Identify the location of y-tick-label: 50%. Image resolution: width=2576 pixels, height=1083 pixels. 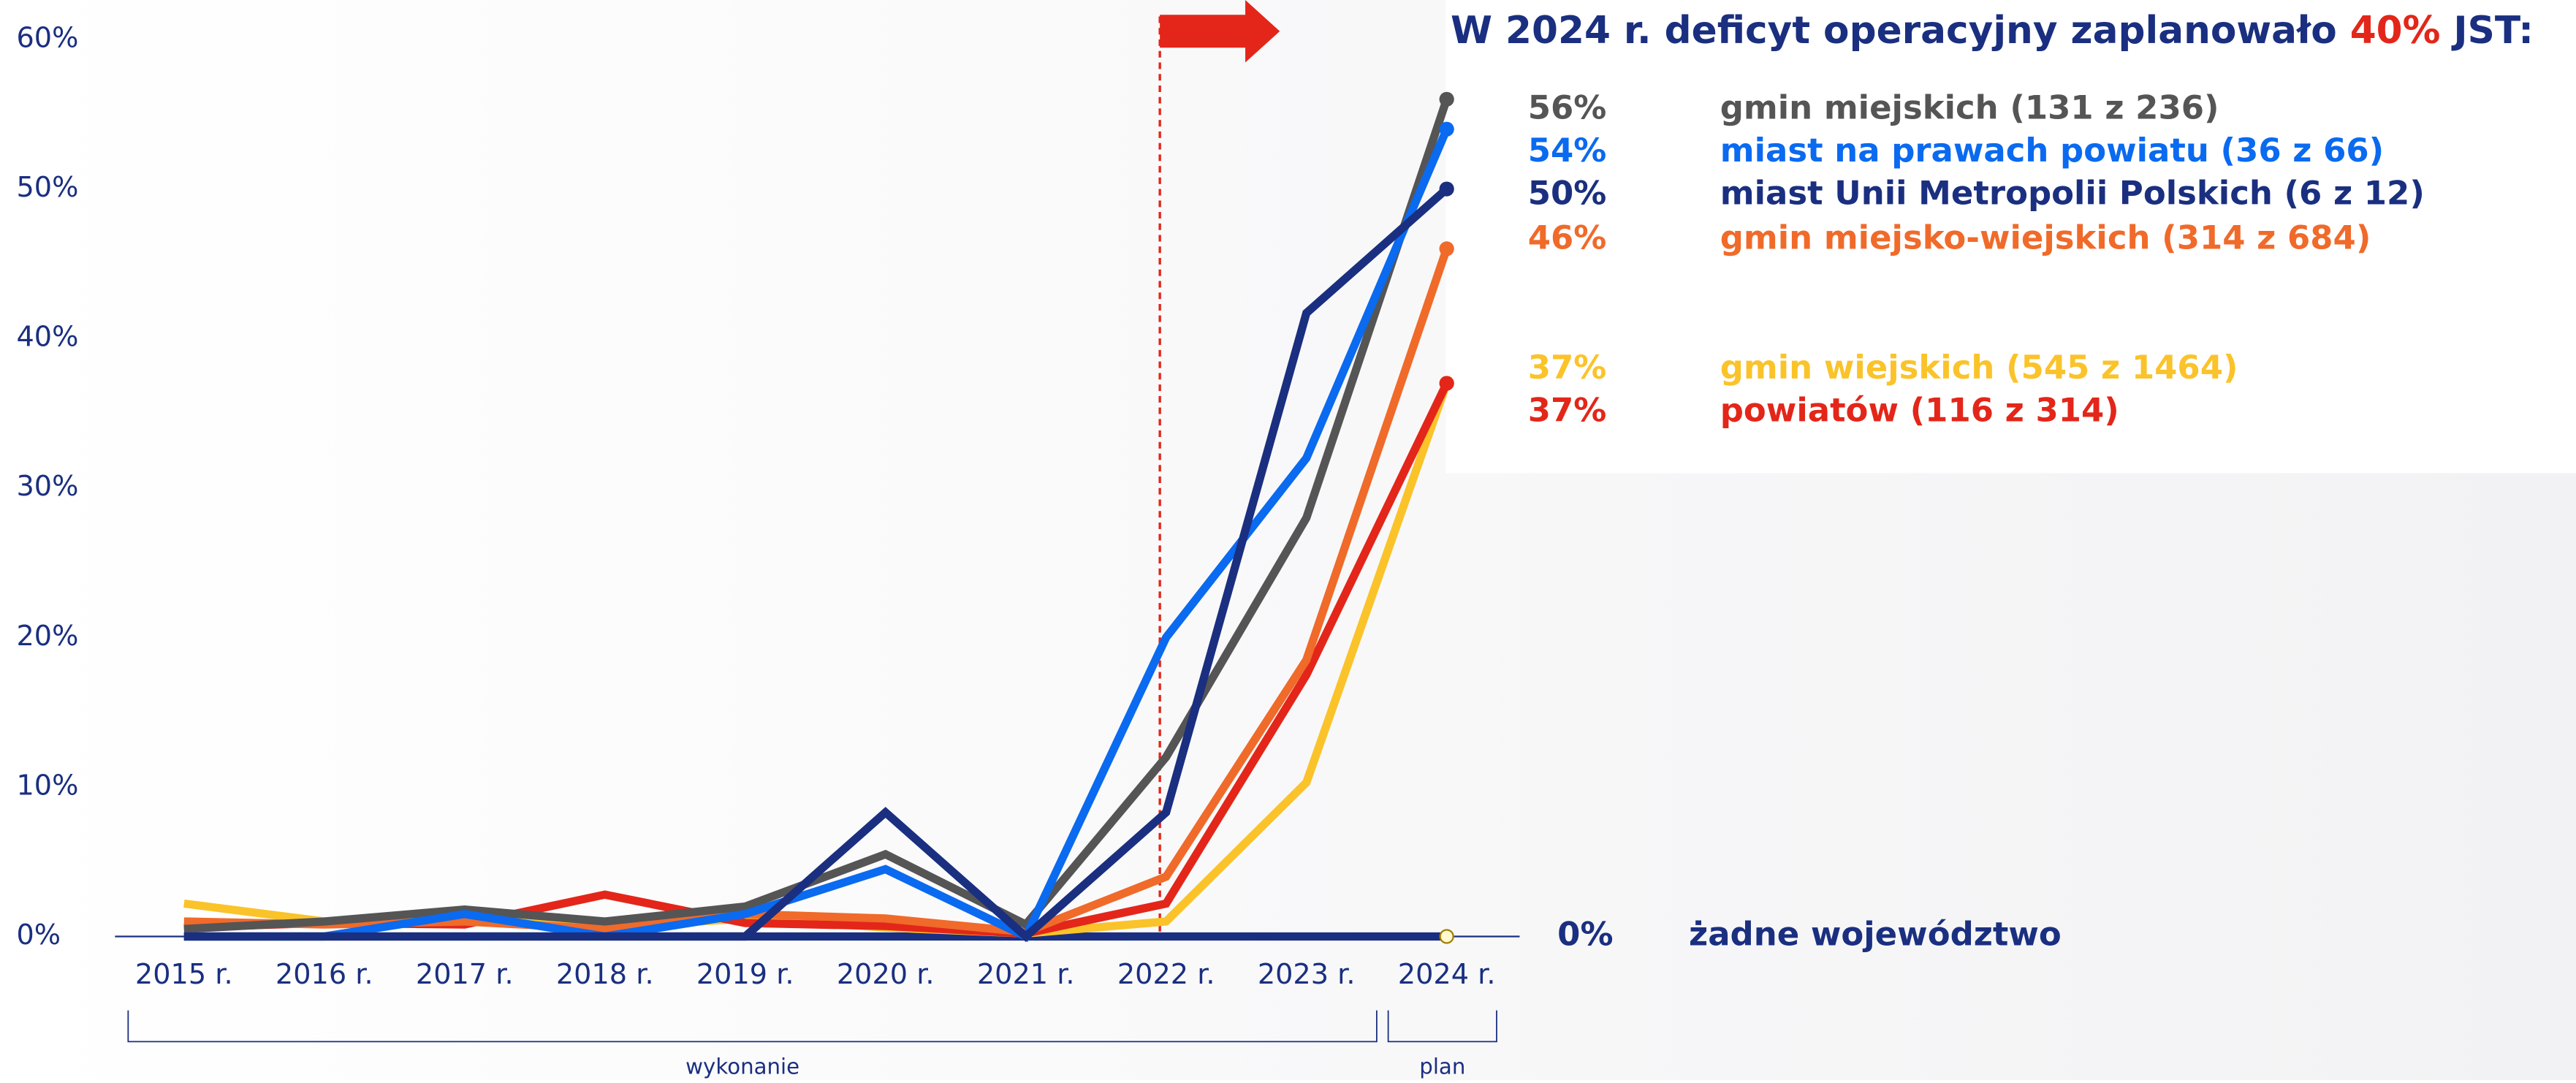
(47, 188).